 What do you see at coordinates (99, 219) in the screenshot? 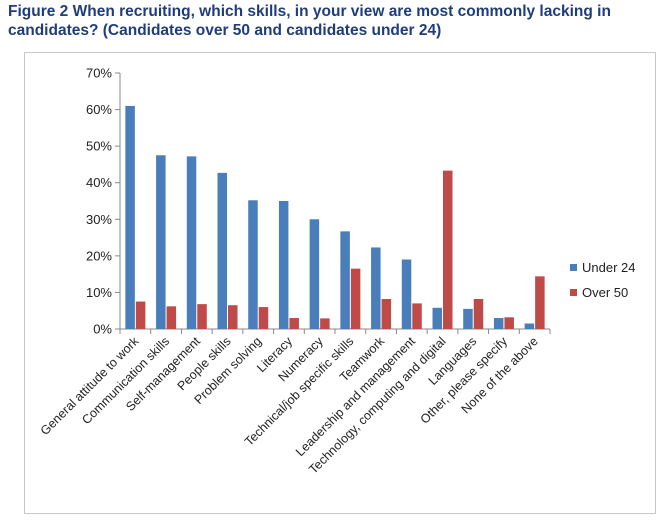
I see `y-tick-label: 30%` at bounding box center [99, 219].